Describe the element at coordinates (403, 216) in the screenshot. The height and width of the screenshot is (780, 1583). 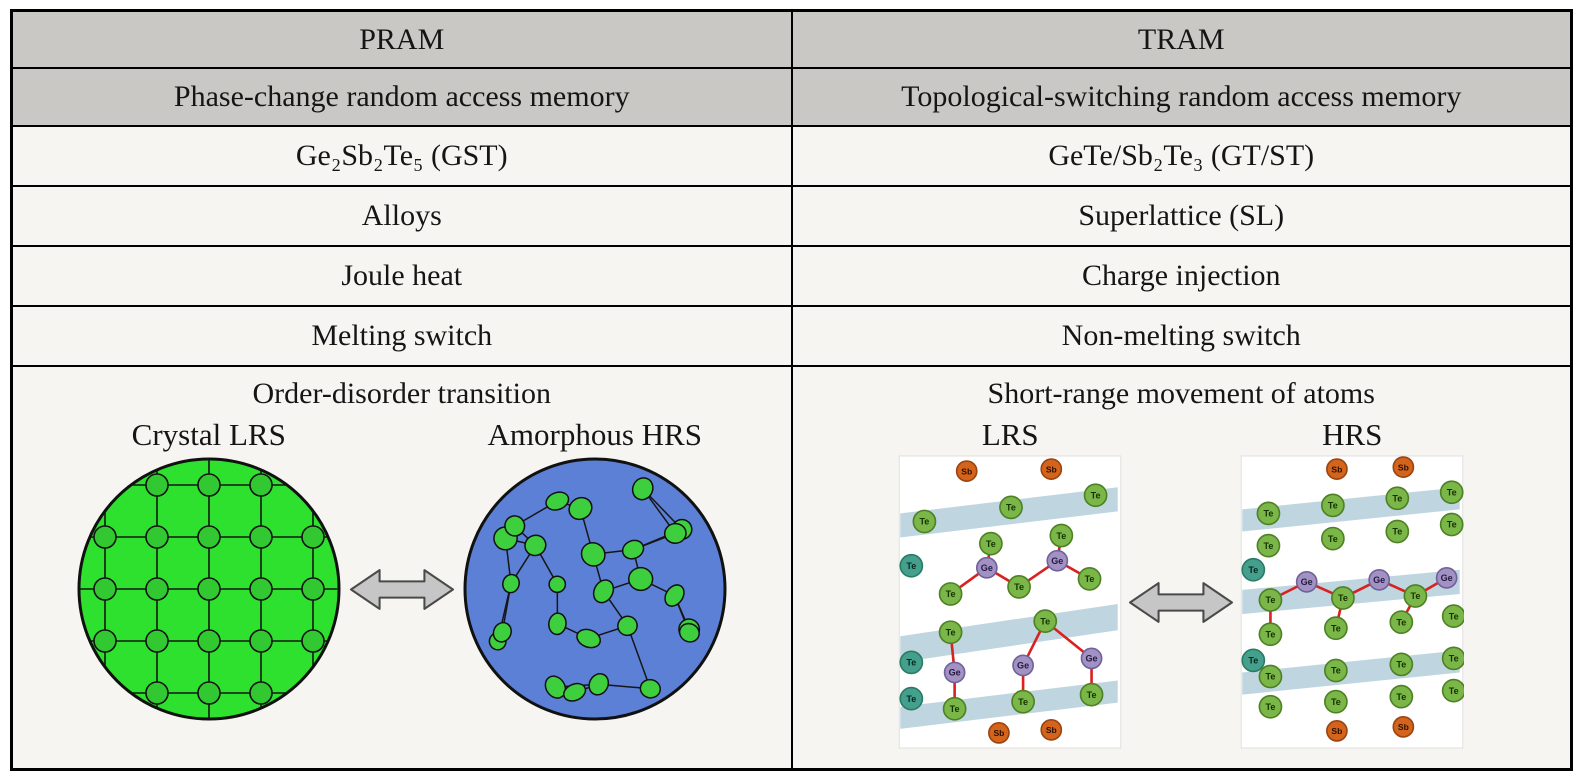
I see `pram-structure: Alloys` at that location.